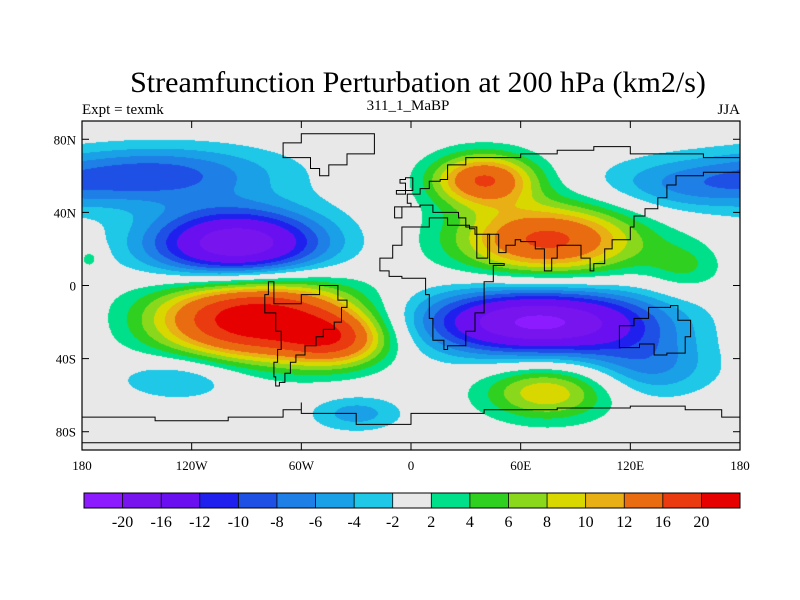 The image size is (800, 600). I want to click on colorbar-label: 12, so click(624, 522).